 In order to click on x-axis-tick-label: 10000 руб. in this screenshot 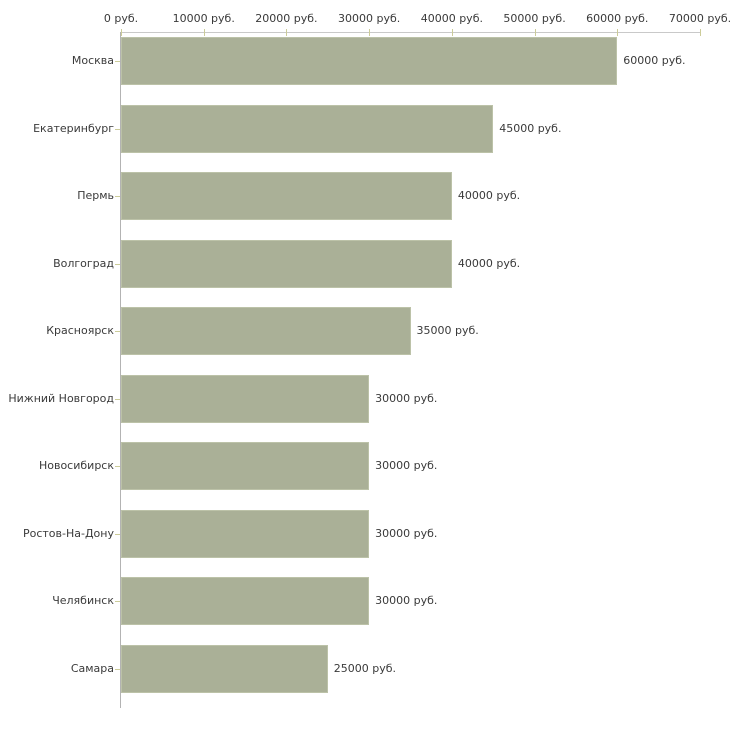, I will do `click(203, 18)`.